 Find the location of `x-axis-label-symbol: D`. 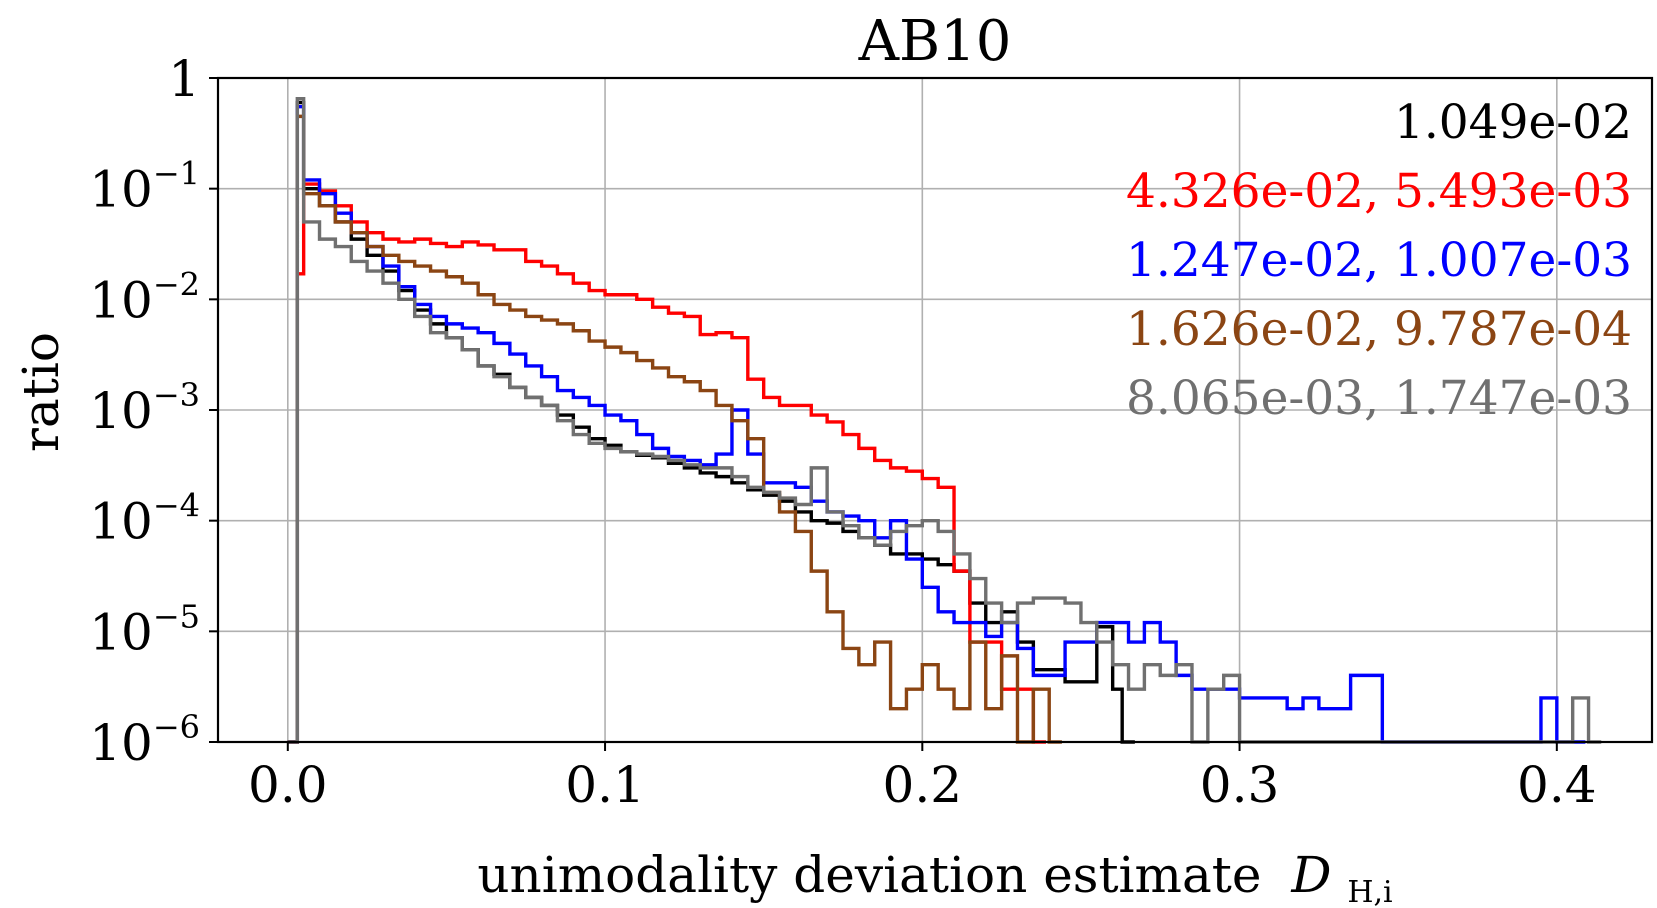

x-axis-label-symbol: D is located at coordinates (1310, 875).